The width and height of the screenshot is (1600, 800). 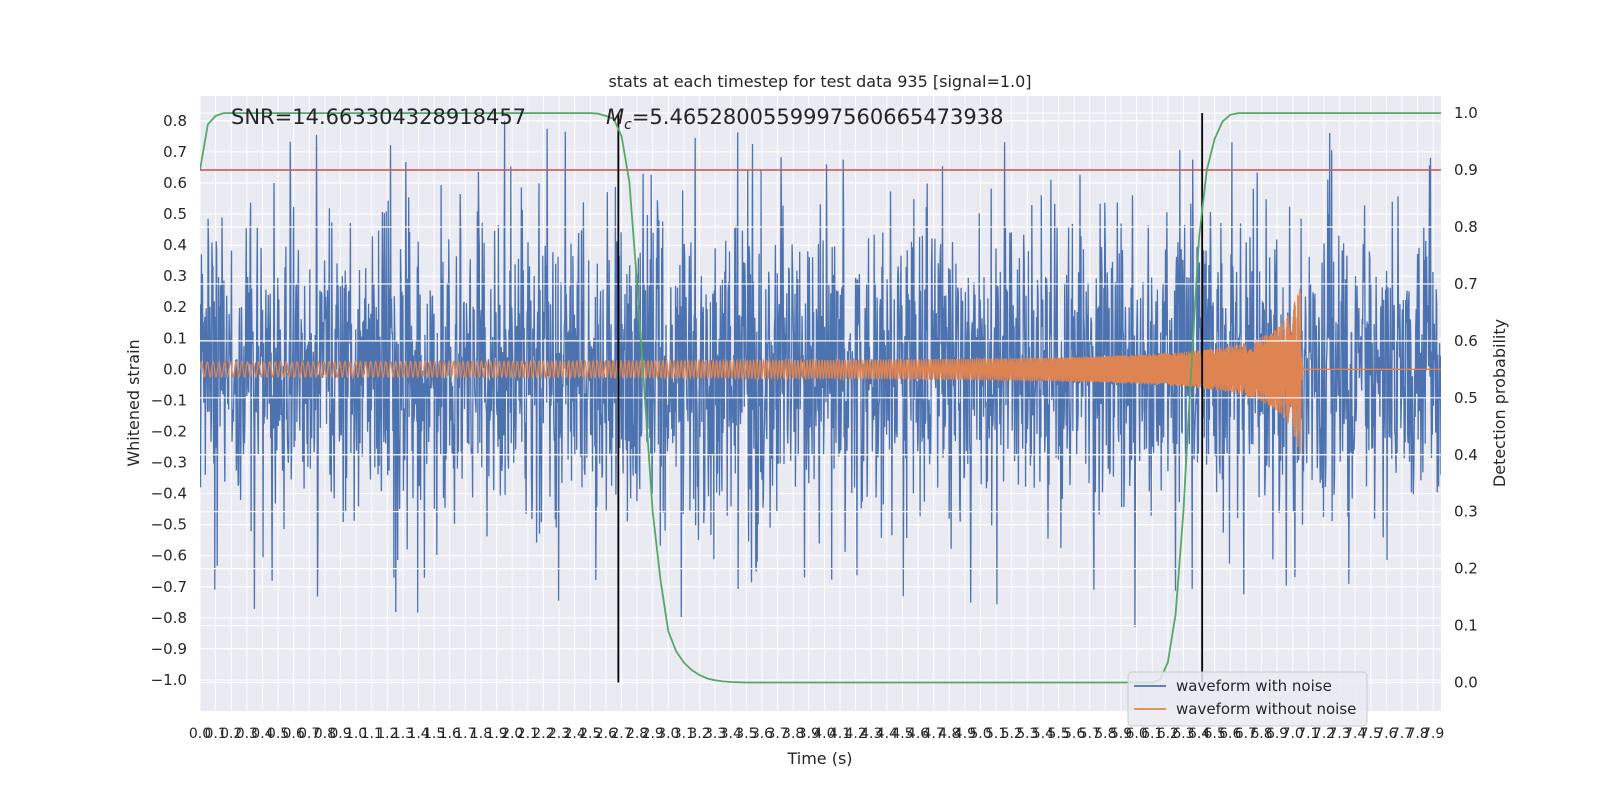 What do you see at coordinates (1371, 734) in the screenshot?
I see `x-tick-label: 7.5` at bounding box center [1371, 734].